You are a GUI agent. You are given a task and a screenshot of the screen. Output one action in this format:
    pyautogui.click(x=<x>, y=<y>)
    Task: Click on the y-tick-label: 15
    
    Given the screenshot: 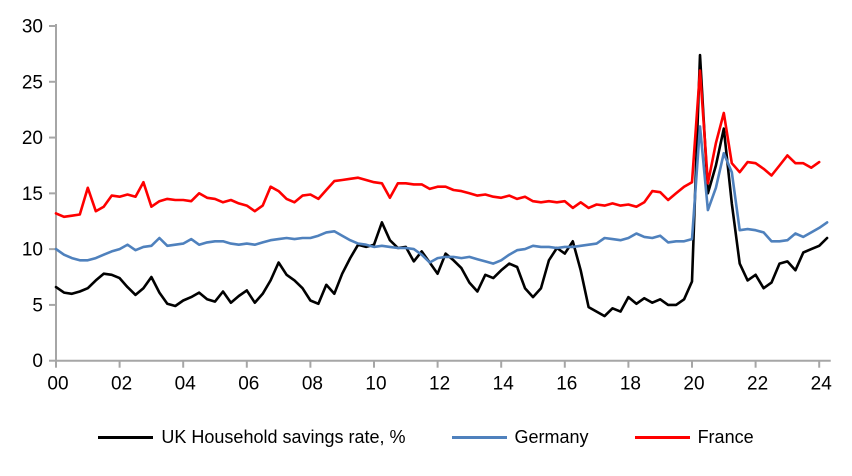 What is the action you would take?
    pyautogui.click(x=32, y=194)
    